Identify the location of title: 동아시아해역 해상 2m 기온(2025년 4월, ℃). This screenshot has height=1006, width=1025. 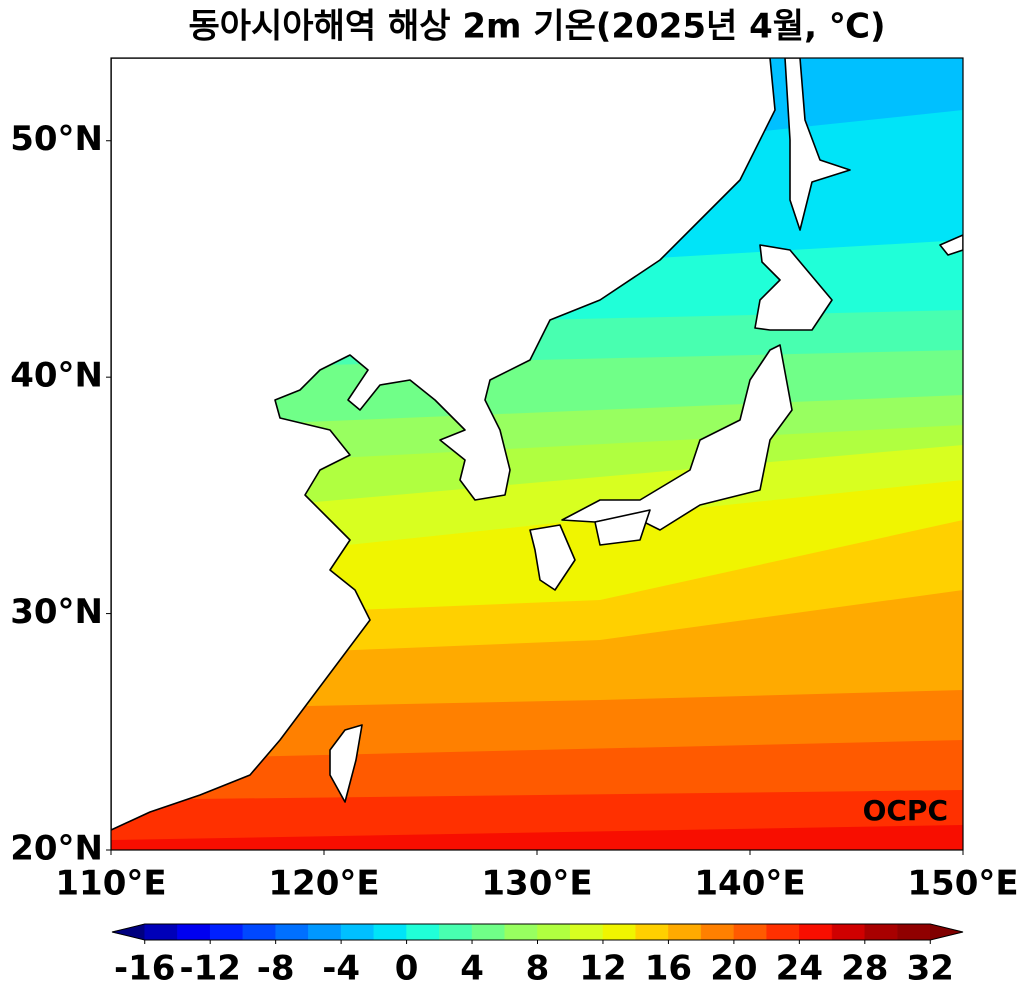
(536, 27).